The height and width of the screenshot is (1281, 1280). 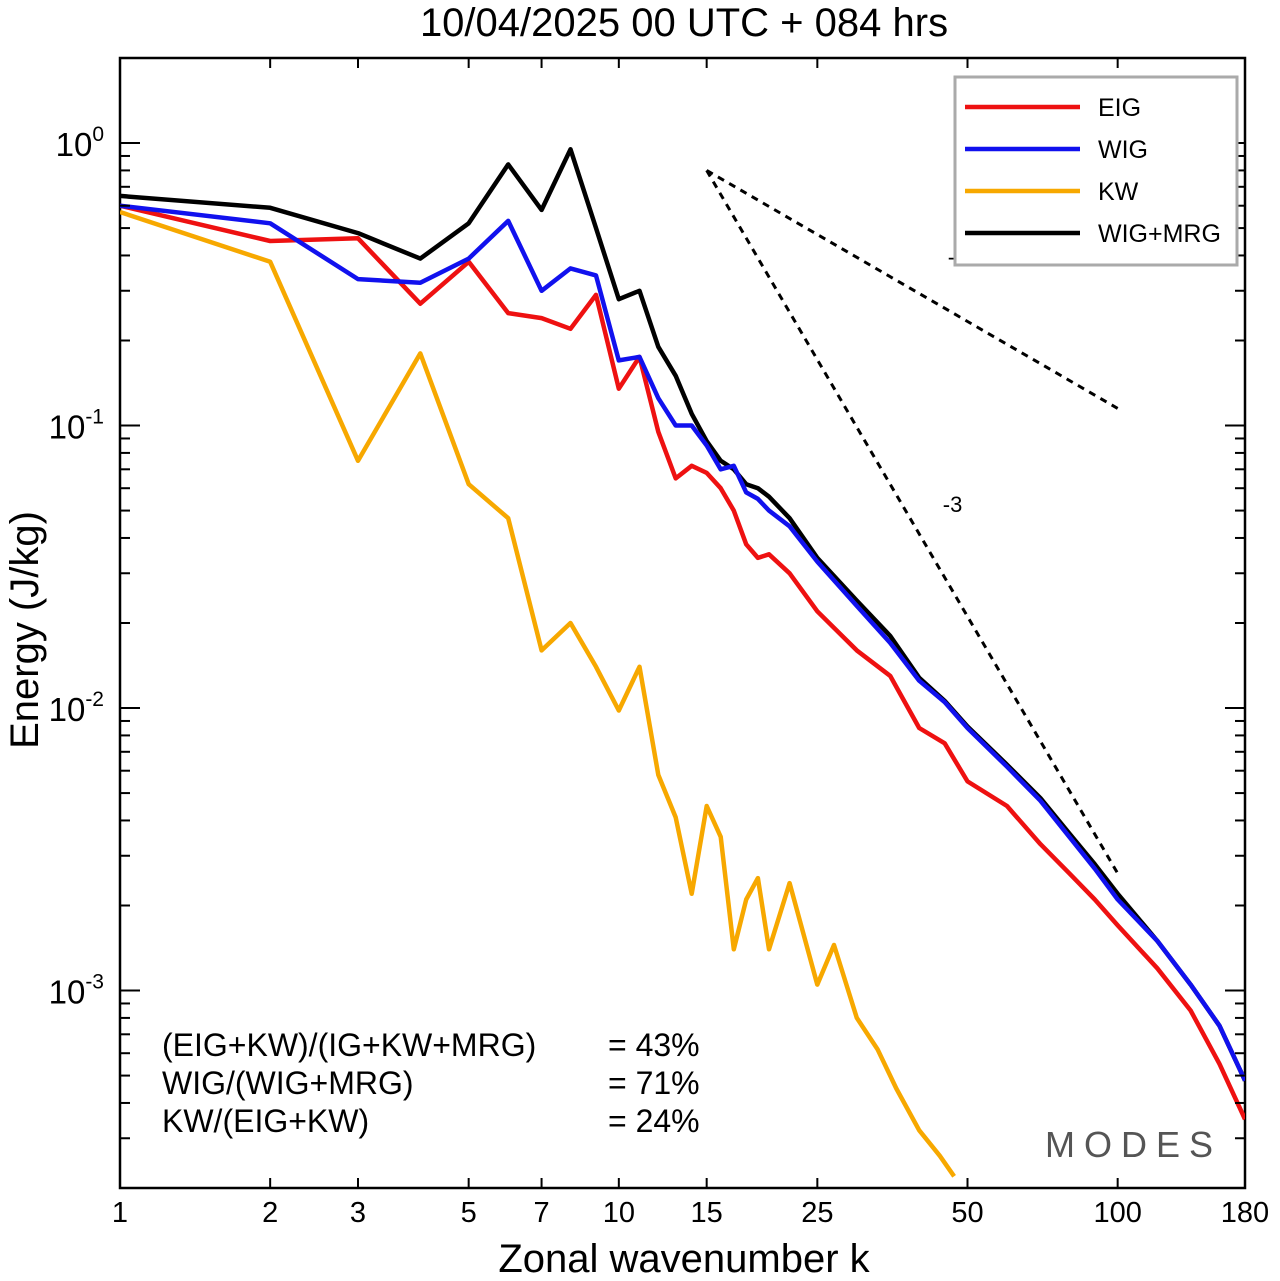 What do you see at coordinates (358, 1213) in the screenshot?
I see `x-tick-label: 3` at bounding box center [358, 1213].